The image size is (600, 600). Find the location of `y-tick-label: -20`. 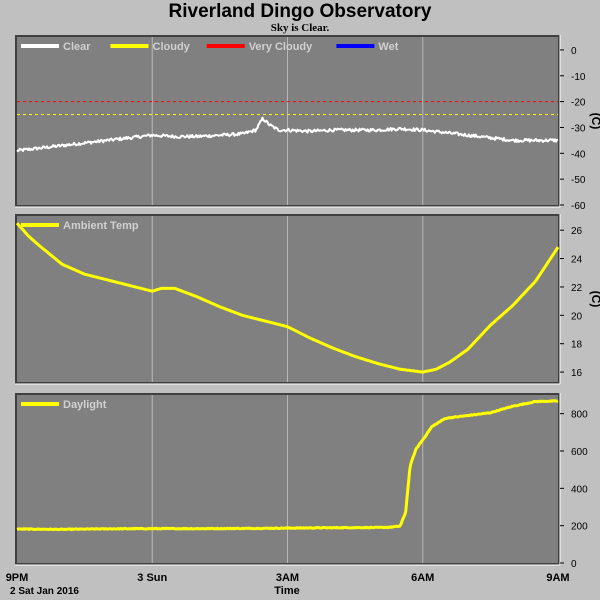

y-tick-label: -20 is located at coordinates (578, 103).